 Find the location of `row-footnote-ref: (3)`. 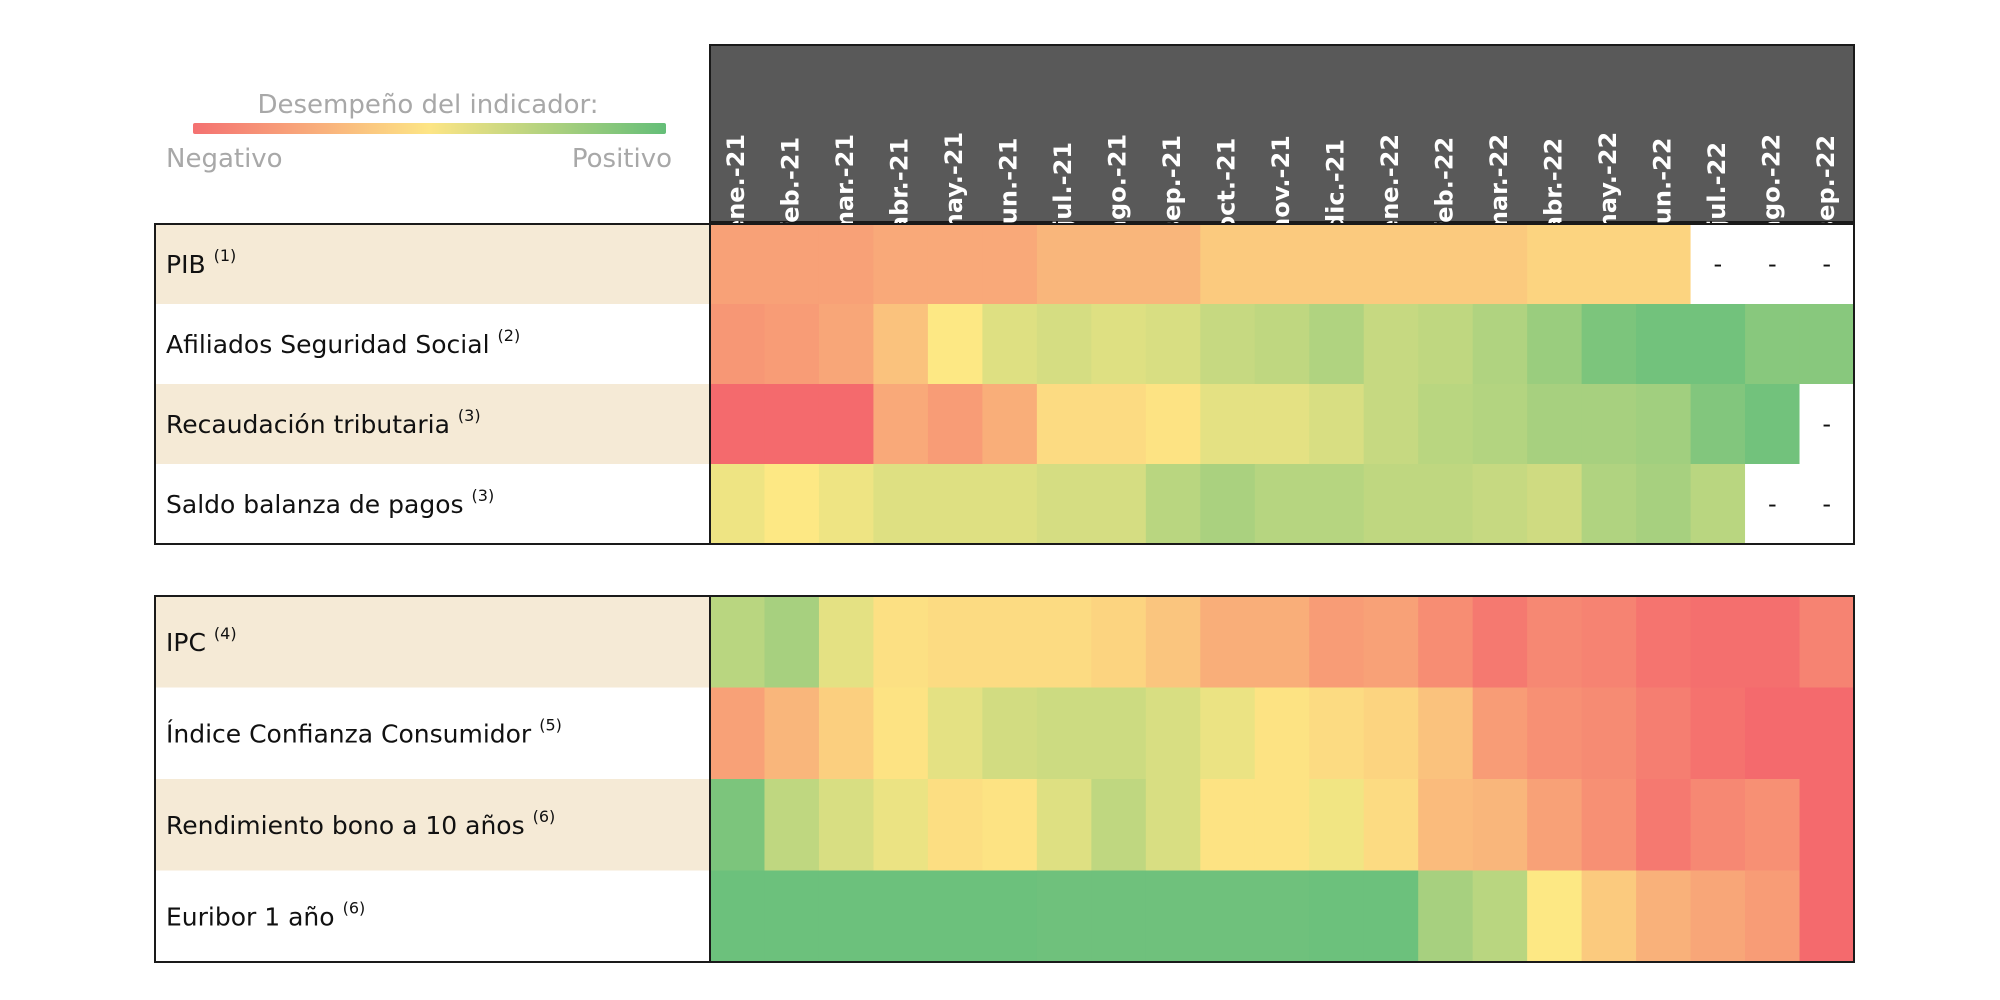

row-footnote-ref: (3) is located at coordinates (483, 495).